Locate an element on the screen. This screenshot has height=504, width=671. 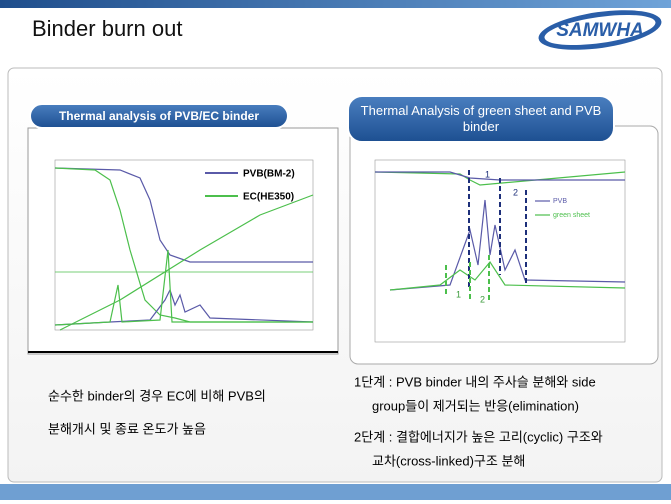
bottom-bar is located at coordinates (335, 492).